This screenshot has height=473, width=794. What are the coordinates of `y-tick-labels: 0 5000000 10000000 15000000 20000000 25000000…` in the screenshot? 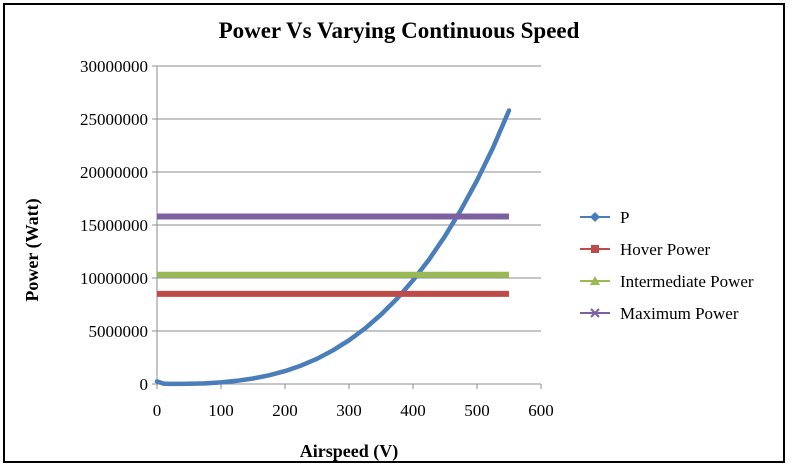 It's located at (114, 225).